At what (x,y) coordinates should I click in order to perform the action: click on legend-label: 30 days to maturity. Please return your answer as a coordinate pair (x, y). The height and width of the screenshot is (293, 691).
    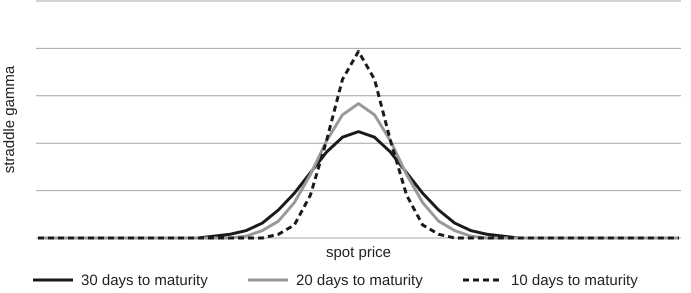
    Looking at the image, I should click on (144, 280).